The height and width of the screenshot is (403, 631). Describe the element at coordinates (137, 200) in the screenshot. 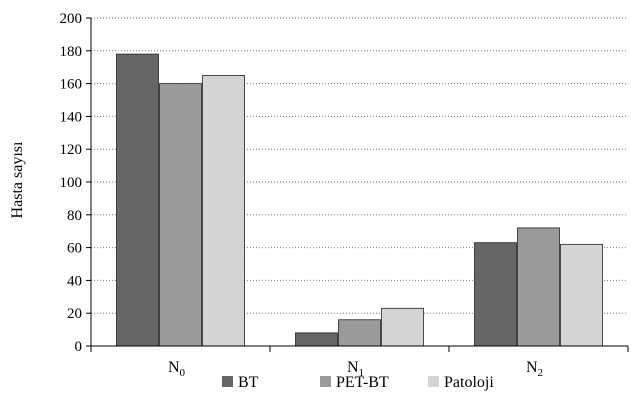

I see `bar-bt-n0` at that location.